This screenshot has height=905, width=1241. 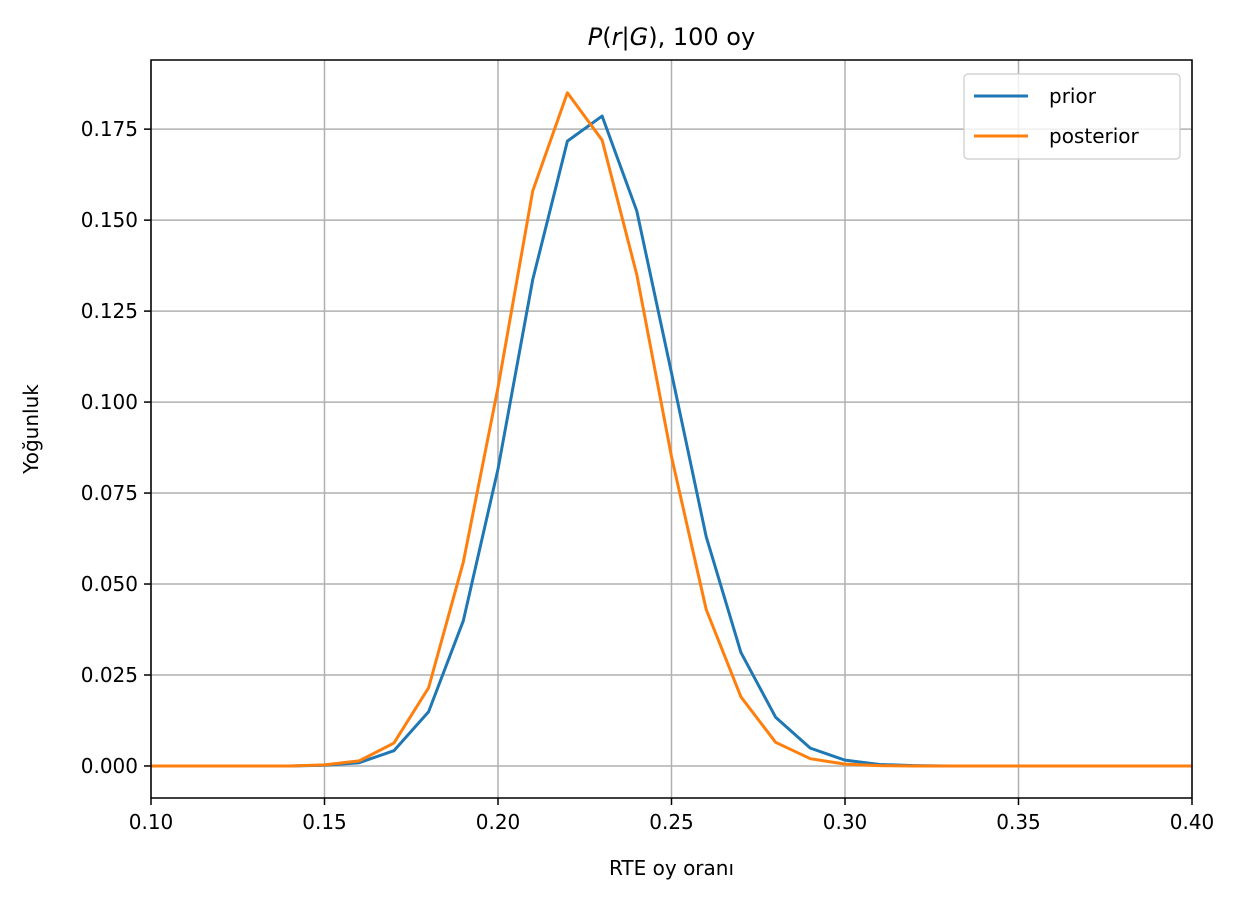 I want to click on y-axis-ticks: 0.000 0.025 0.050 0.075 0.100 0.125 0.150 0.175, so click(x=116, y=447).